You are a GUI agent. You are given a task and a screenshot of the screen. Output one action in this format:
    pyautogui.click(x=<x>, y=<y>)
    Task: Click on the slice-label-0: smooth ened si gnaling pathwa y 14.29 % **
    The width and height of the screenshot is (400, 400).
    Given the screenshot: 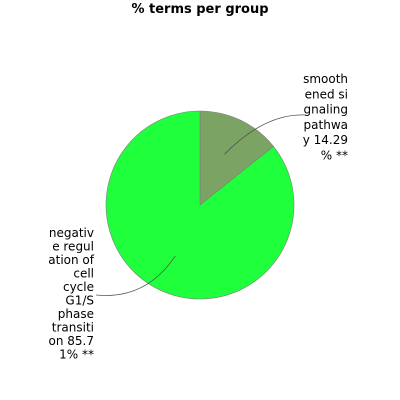 What is the action you would take?
    pyautogui.click(x=325, y=117)
    